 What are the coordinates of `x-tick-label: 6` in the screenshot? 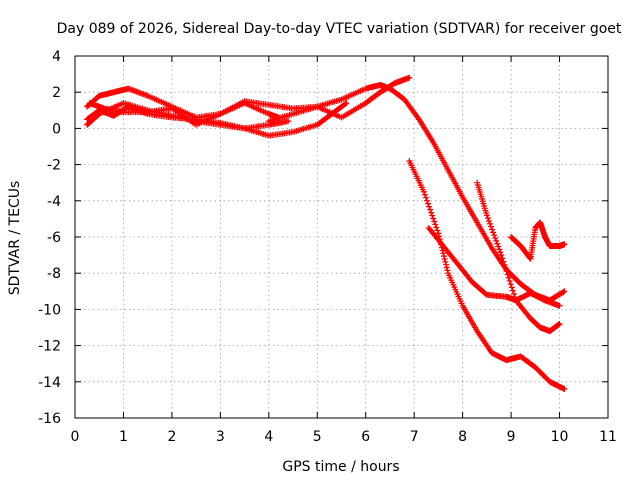 It's located at (365, 437).